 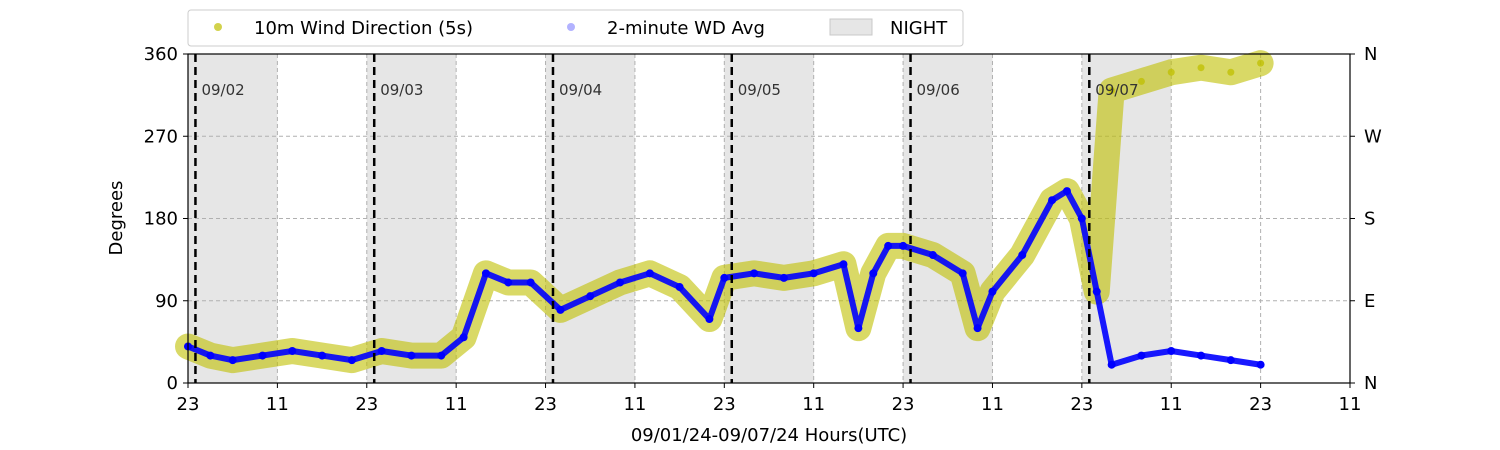 What do you see at coordinates (1373, 136) in the screenshot?
I see `right-tick-label: W` at bounding box center [1373, 136].